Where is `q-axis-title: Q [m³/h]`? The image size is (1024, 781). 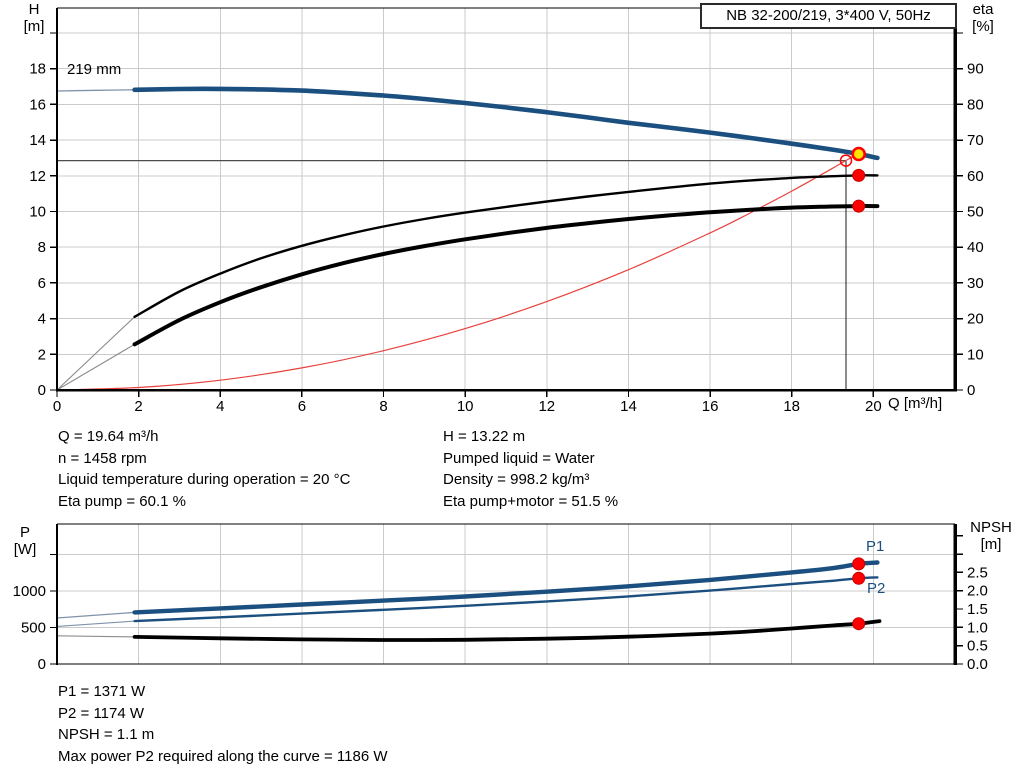 q-axis-title: Q [m³/h] is located at coordinates (915, 403).